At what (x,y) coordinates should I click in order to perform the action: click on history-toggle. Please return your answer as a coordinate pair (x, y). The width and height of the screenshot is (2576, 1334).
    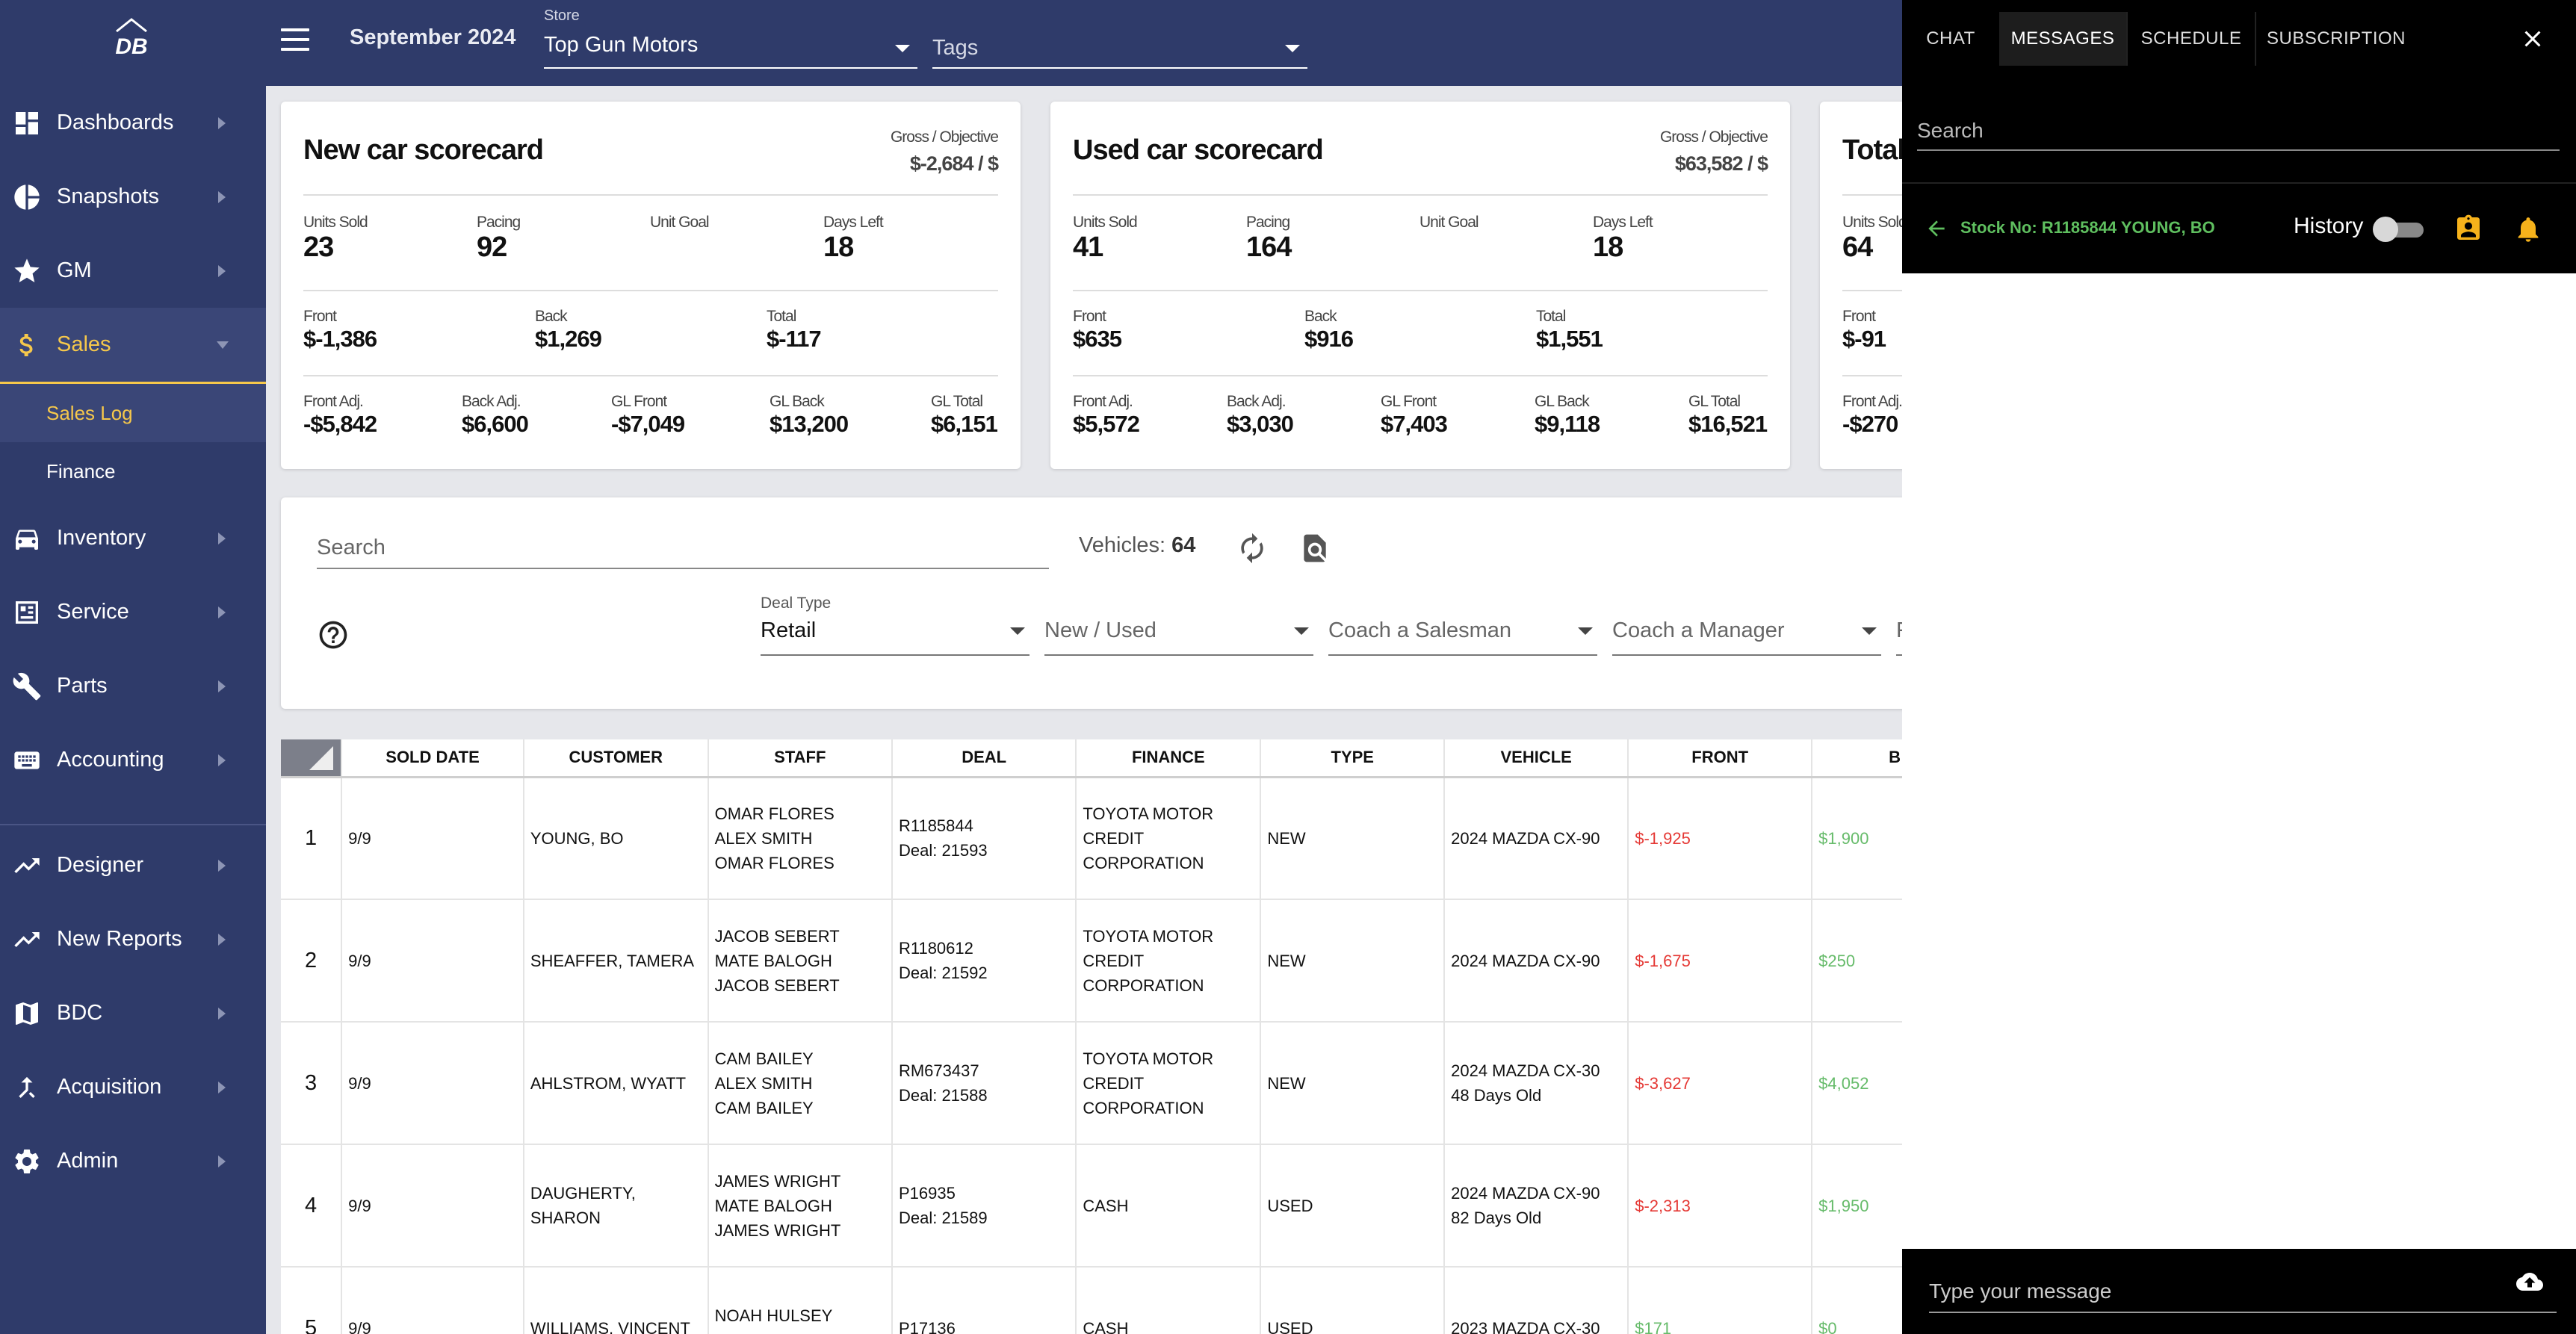
    Looking at the image, I should click on (2400, 229).